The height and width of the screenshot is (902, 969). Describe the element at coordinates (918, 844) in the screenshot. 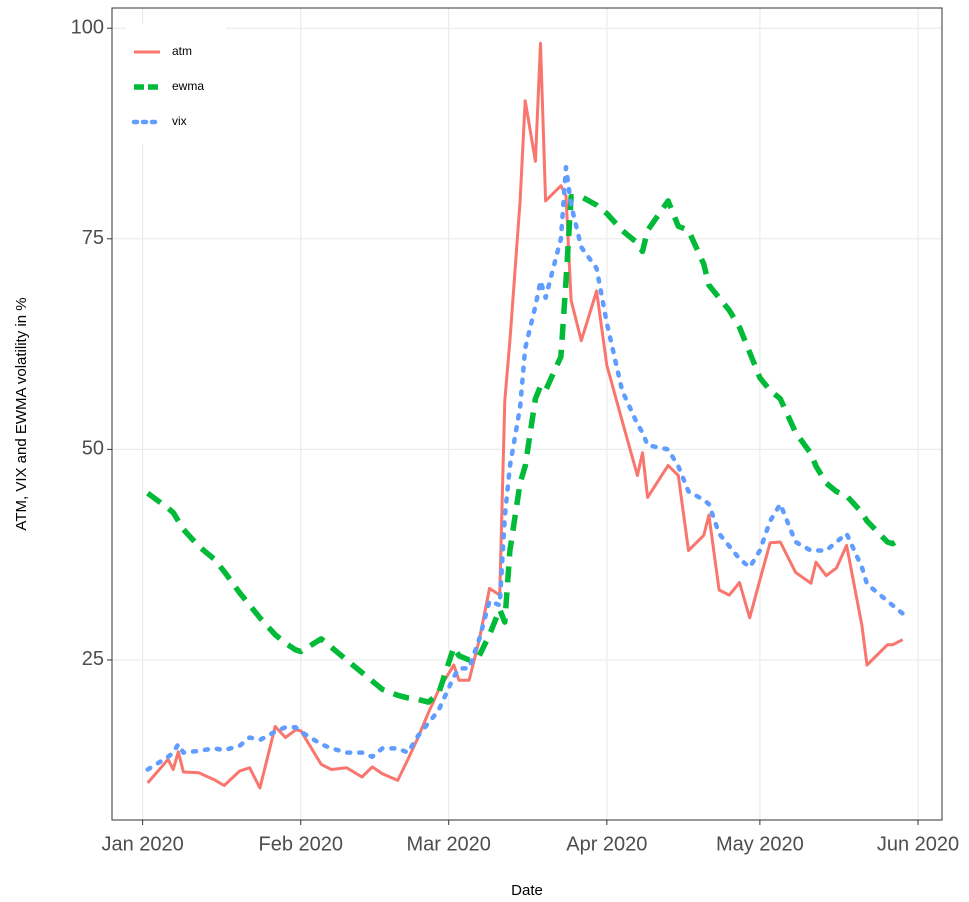

I see `x-tick-label: Jun 2020` at that location.